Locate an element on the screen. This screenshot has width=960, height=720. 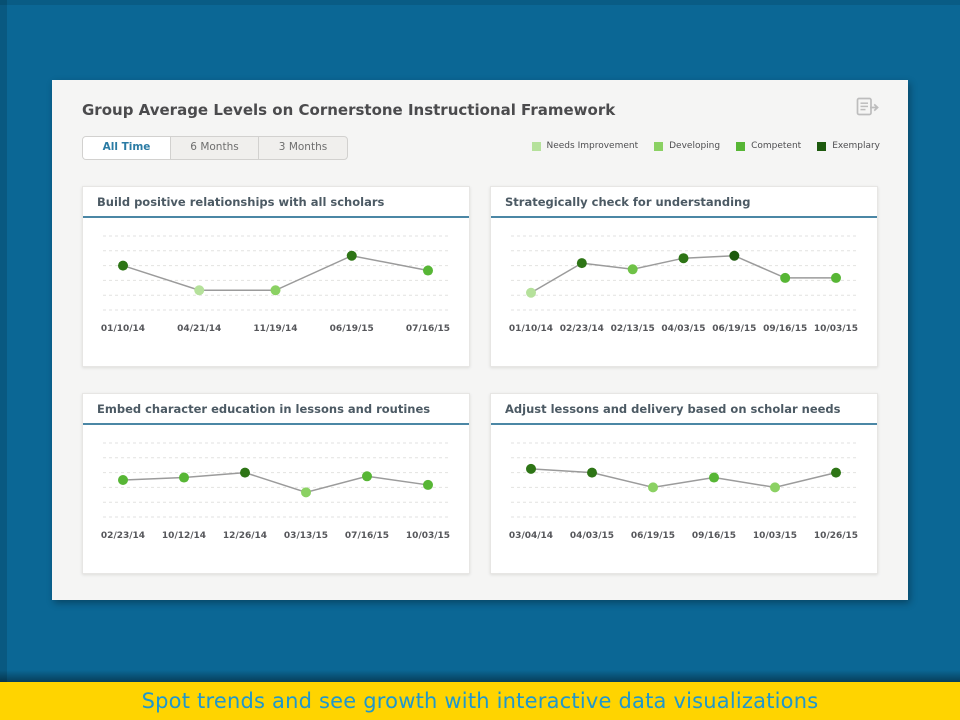
legend-label: Competent is located at coordinates (776, 146).